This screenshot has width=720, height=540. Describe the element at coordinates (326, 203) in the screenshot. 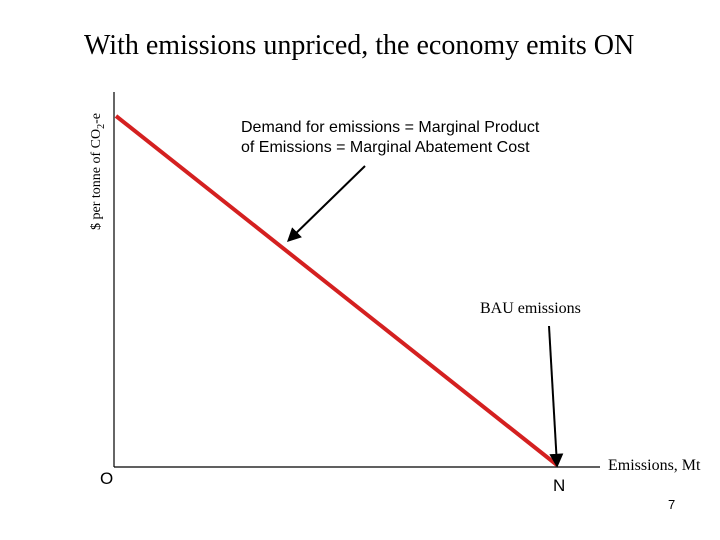

I see `demand-annotation-arrow` at that location.